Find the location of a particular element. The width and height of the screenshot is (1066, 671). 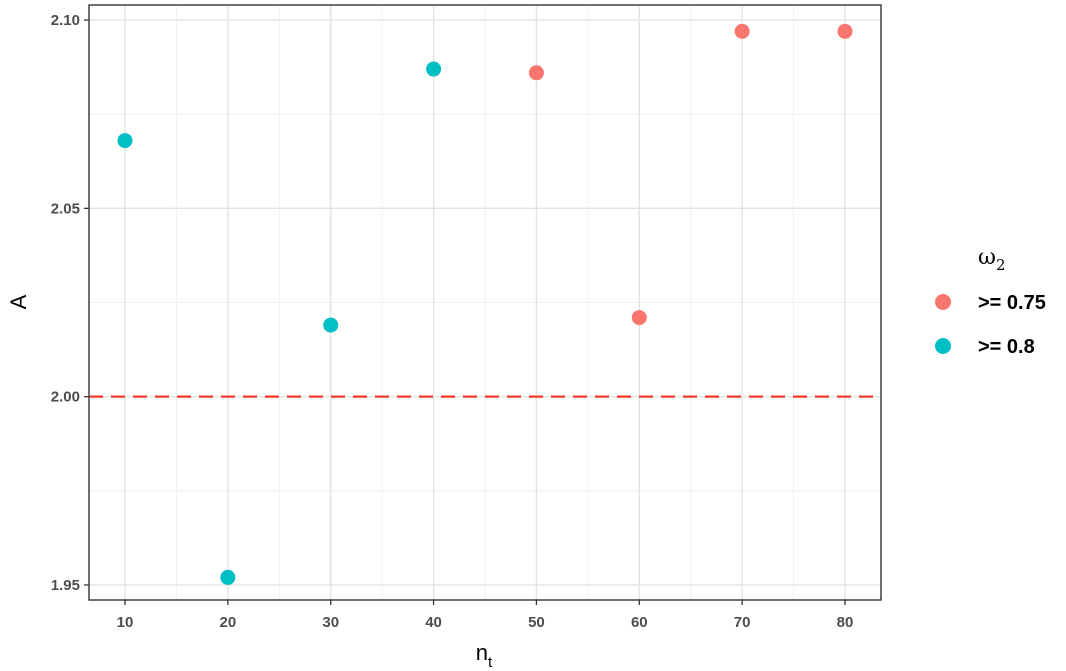

y-axis: 1.95 2.00 2.05 2.10 is located at coordinates (70, 303).